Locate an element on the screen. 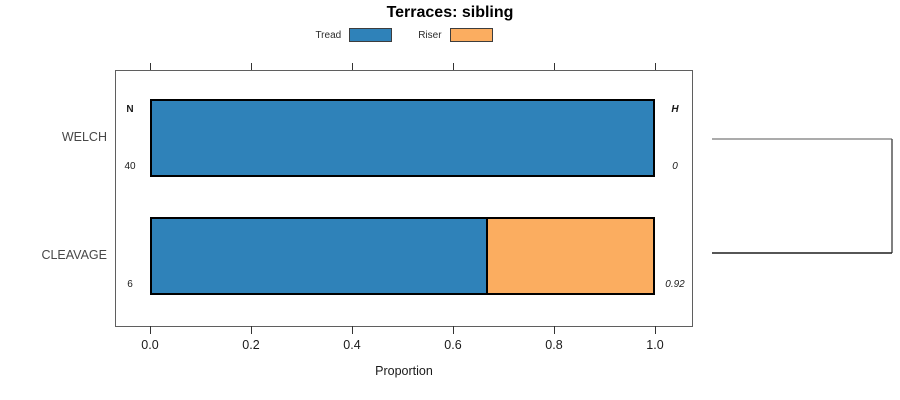 The width and height of the screenshot is (900, 400). axis-tick-label: 0.2 is located at coordinates (251, 345).